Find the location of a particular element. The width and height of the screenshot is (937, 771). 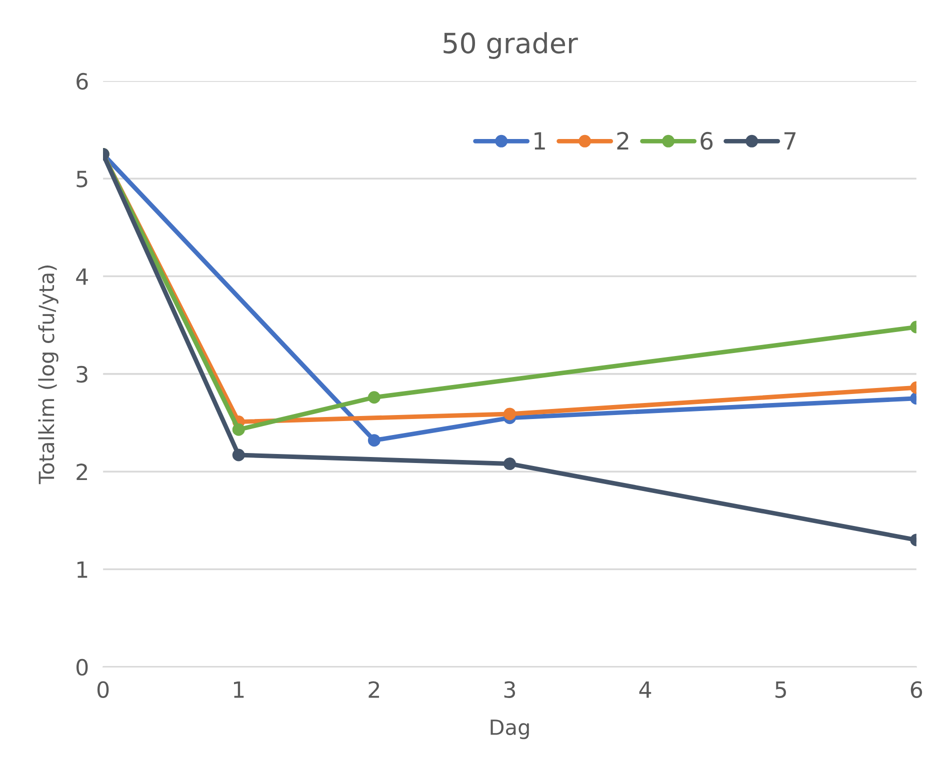

legend-label: 2 is located at coordinates (622, 141).